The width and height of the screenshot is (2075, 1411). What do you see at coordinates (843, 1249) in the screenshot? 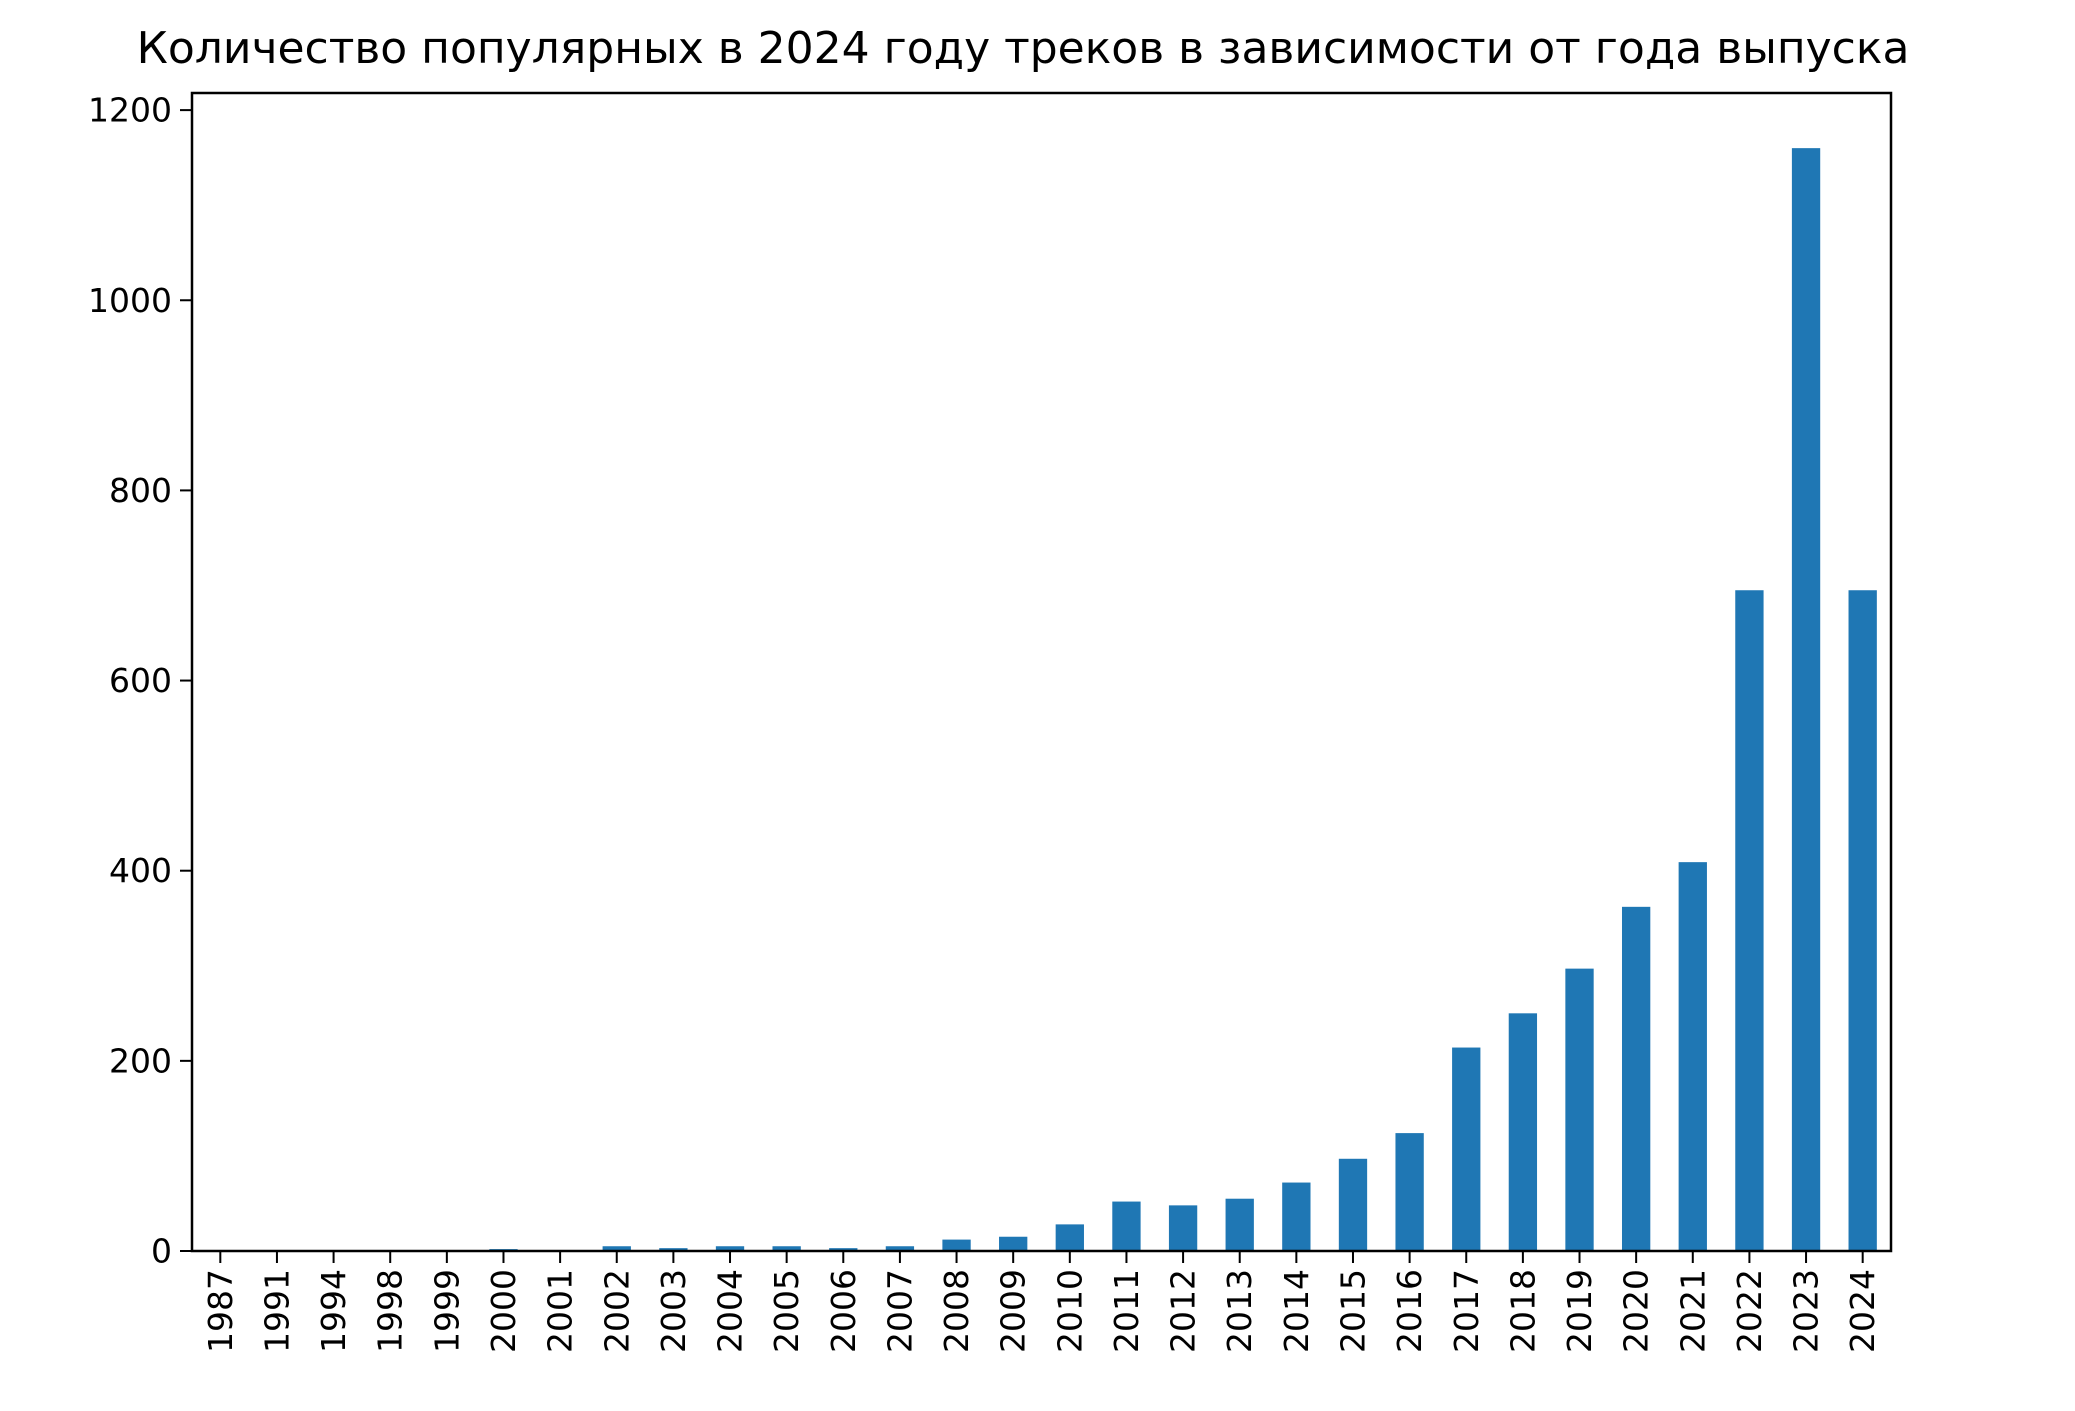
I see `bar-2006` at bounding box center [843, 1249].